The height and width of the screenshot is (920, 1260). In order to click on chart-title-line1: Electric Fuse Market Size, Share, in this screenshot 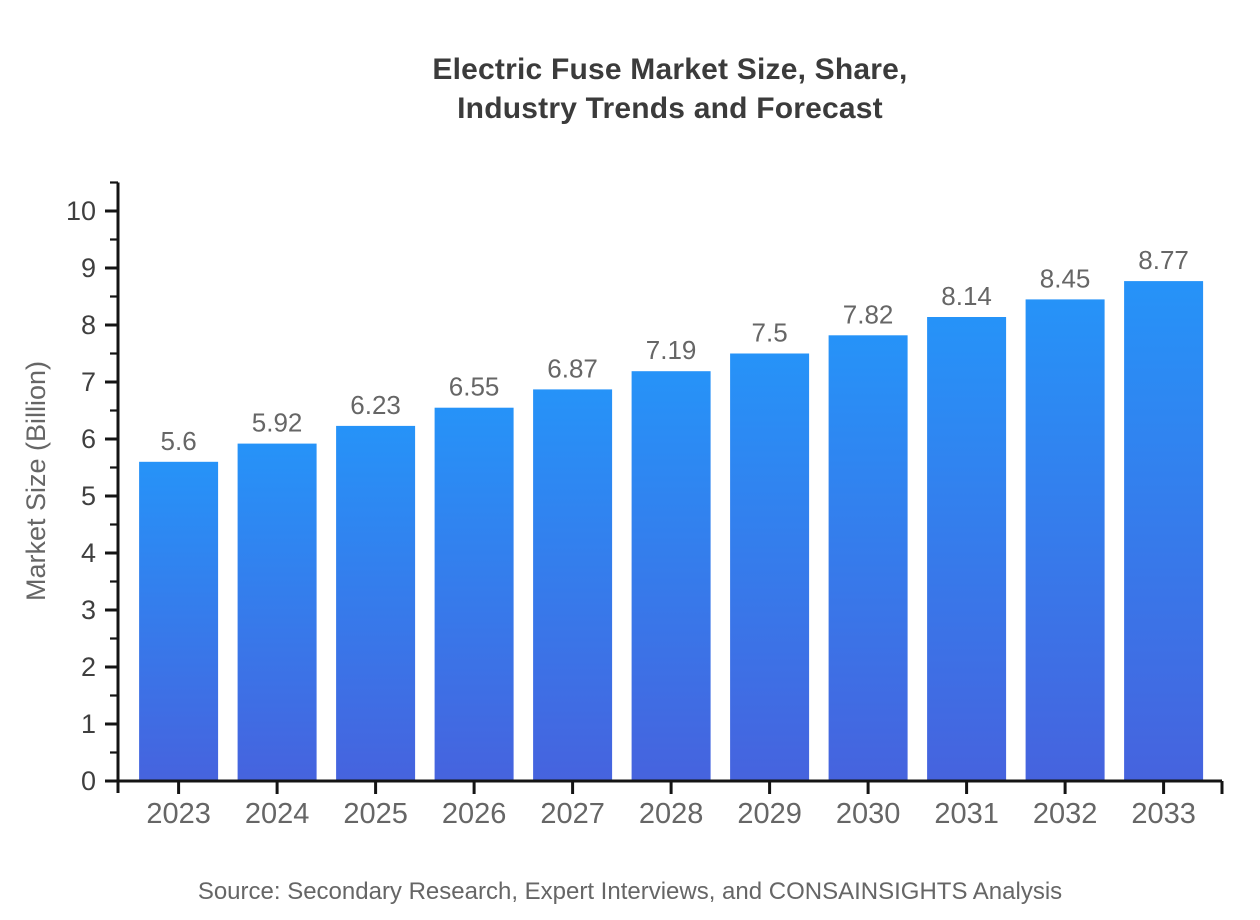, I will do `click(670, 69)`.